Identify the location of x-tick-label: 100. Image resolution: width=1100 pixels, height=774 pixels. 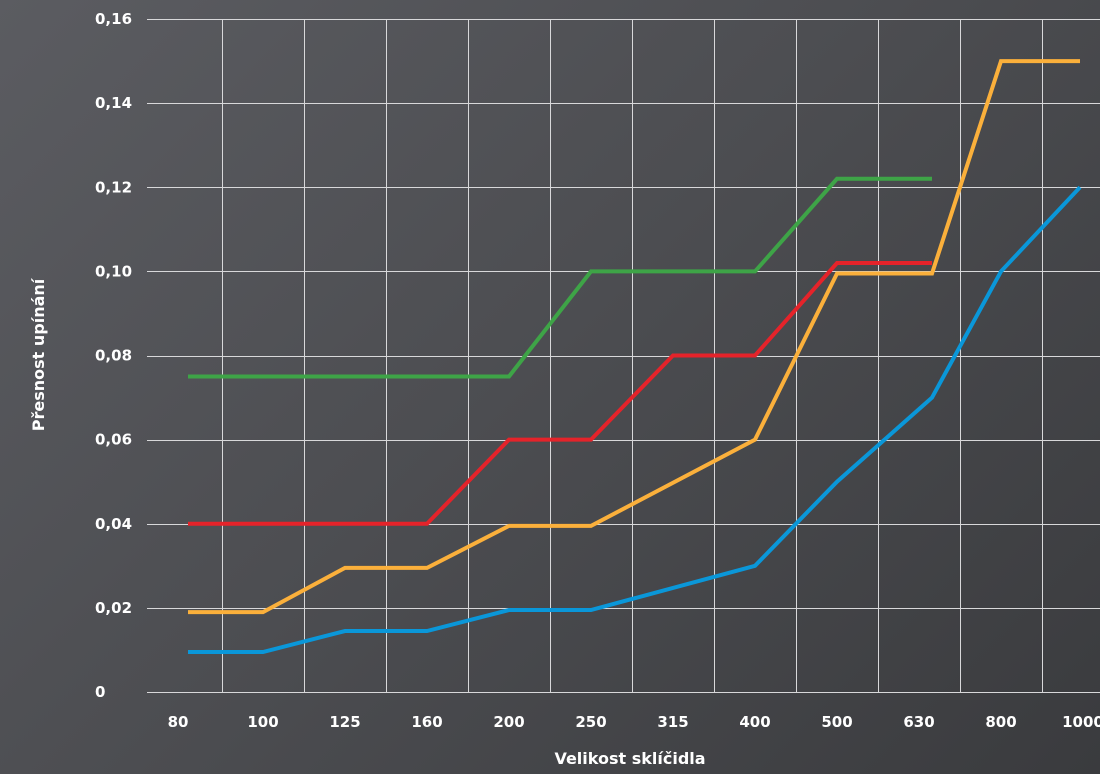
(262, 722).